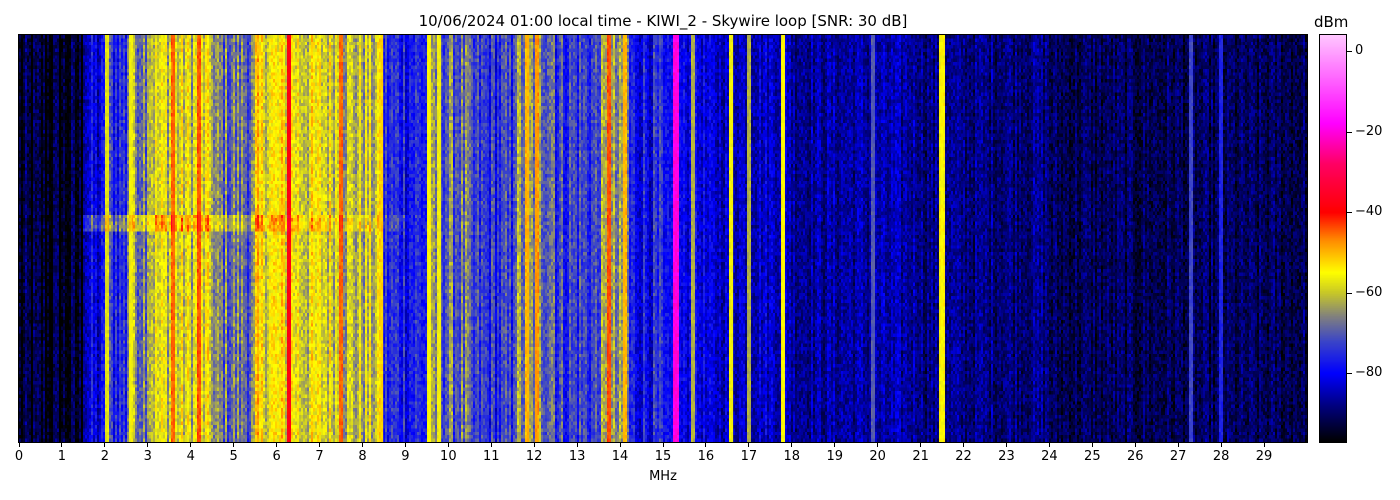 Image resolution: width=1400 pixels, height=500 pixels. Describe the element at coordinates (448, 456) in the screenshot. I see `x-tick-label: 10` at that location.